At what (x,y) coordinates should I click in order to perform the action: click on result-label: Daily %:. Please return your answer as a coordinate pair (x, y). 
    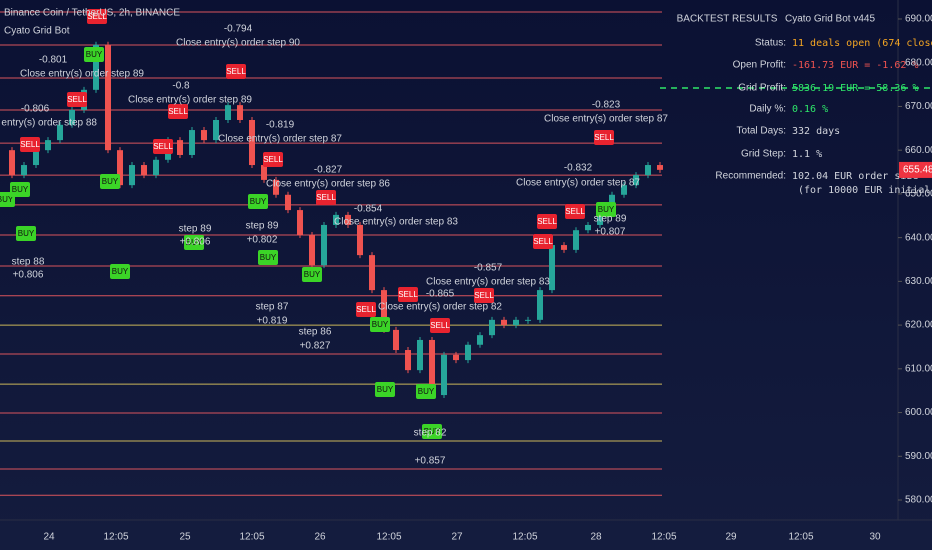
    Looking at the image, I should click on (767, 109).